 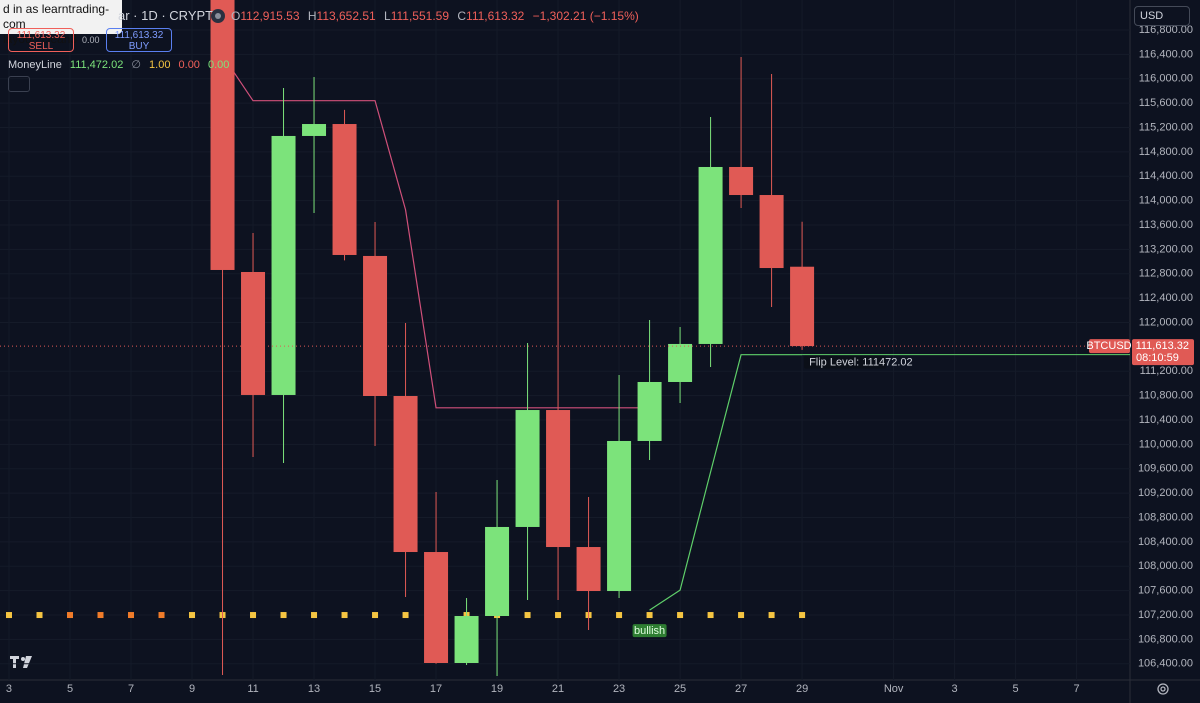 I want to click on buy-price: 111,613.32, so click(x=139, y=35).